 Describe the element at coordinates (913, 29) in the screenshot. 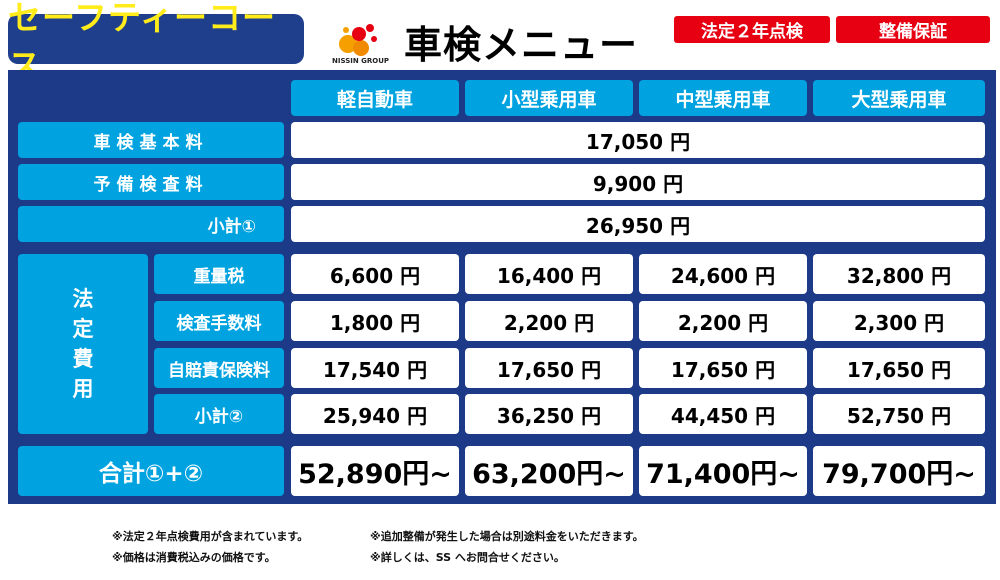

I see `badge-warranty: 整備保証` at that location.